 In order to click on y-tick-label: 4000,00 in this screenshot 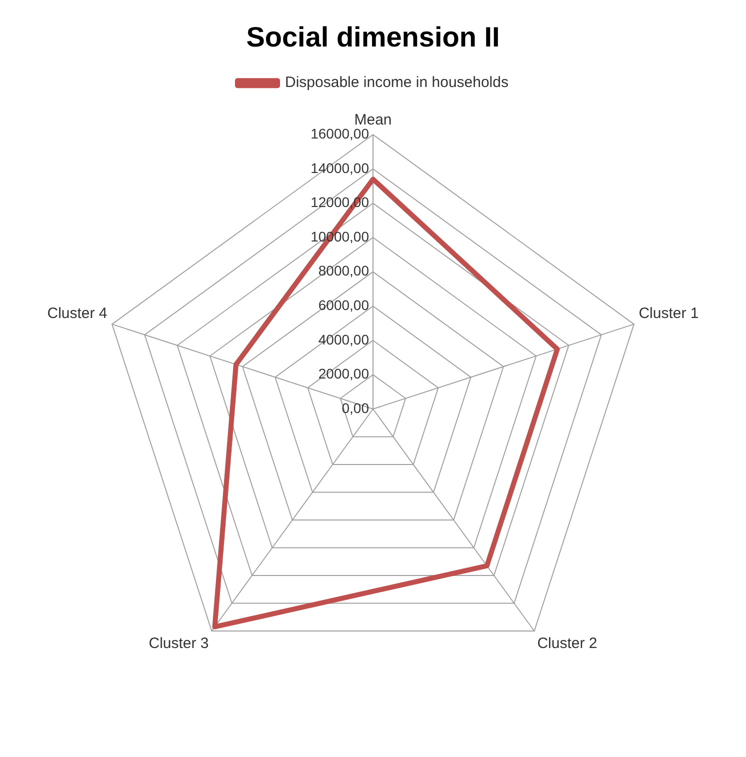, I will do `click(344, 339)`.